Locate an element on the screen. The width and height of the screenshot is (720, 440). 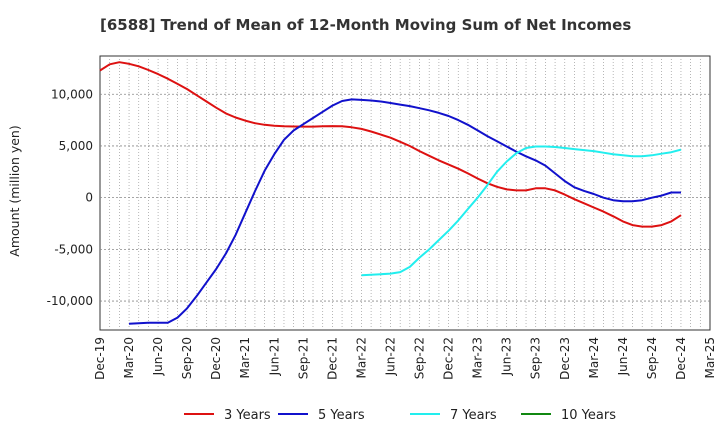
y-axis-title: Amount (million yen) is located at coordinates (14, 190).